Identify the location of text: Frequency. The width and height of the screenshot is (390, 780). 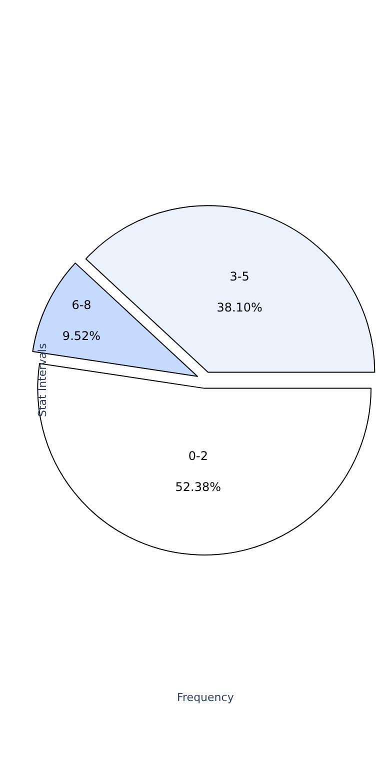
(205, 697).